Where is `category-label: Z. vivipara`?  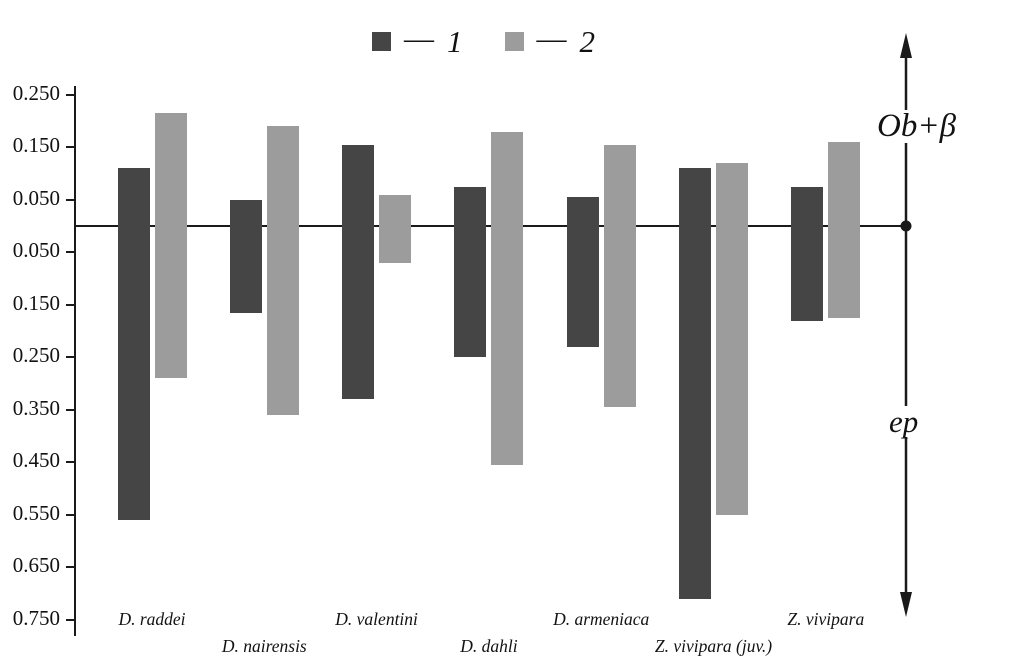
category-label: Z. vivipara is located at coordinates (826, 619).